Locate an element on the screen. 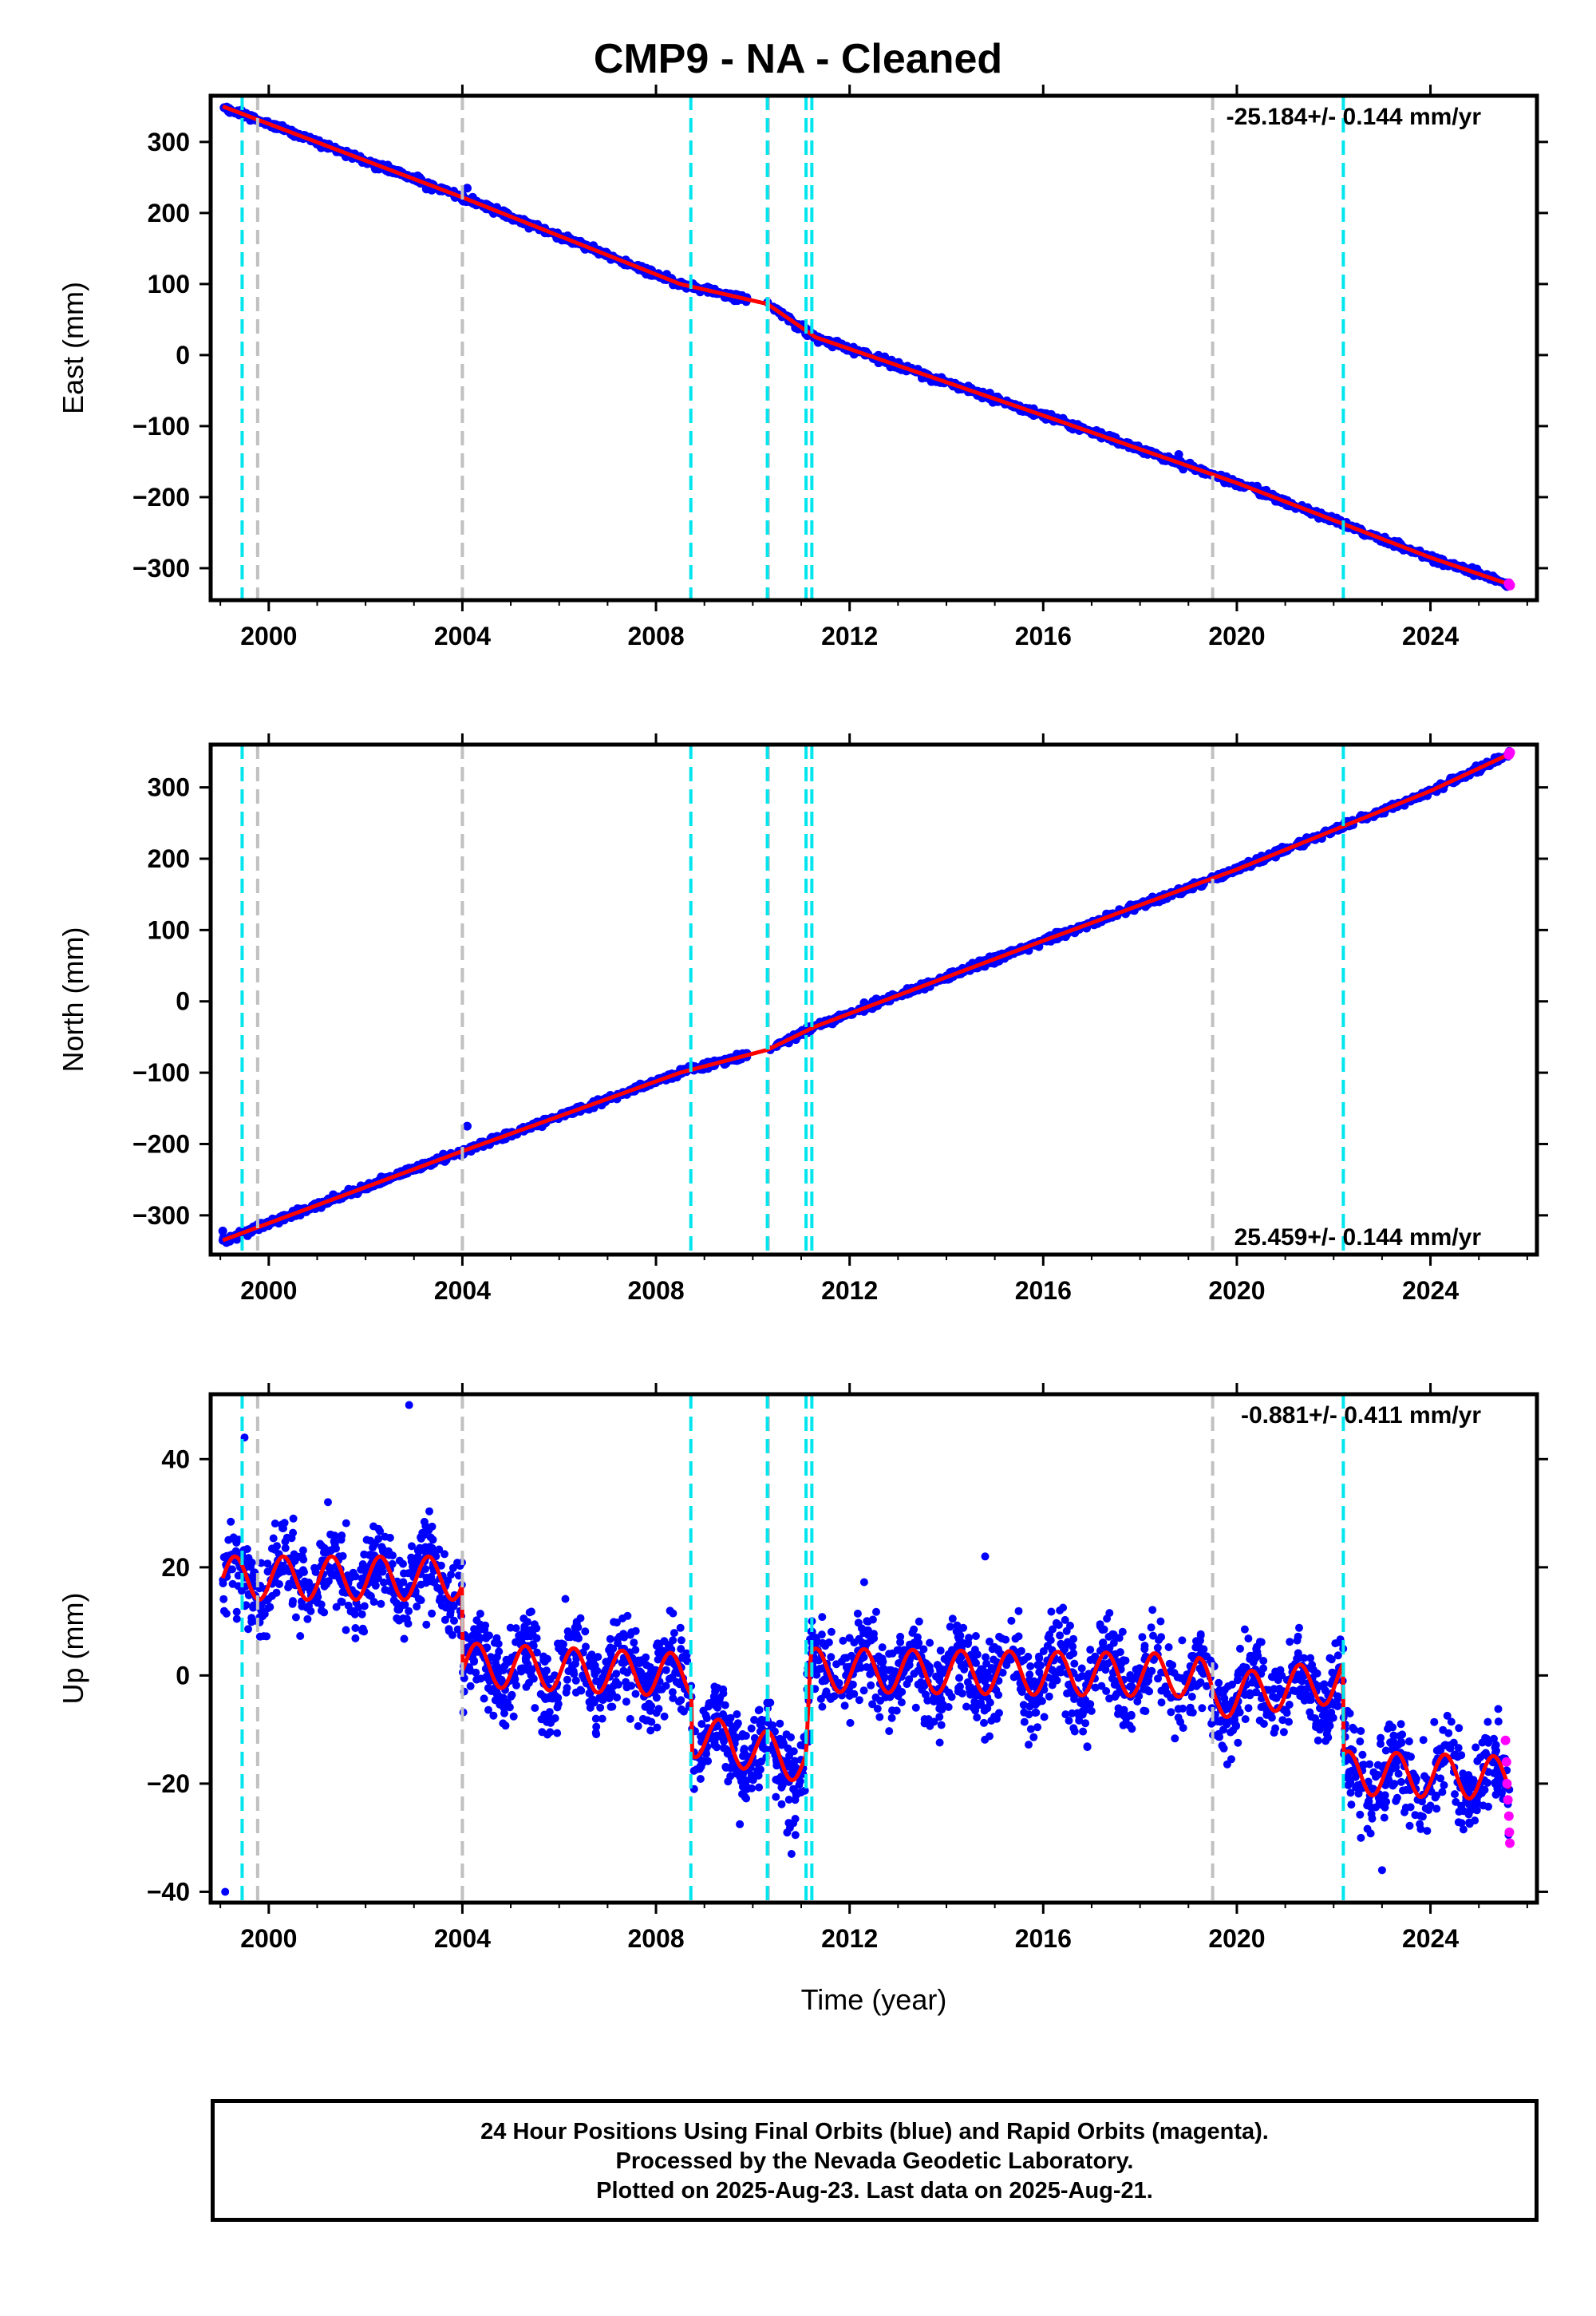 This screenshot has height=2316, width=1596. y-axis-label: North (mm) is located at coordinates (73, 1000).